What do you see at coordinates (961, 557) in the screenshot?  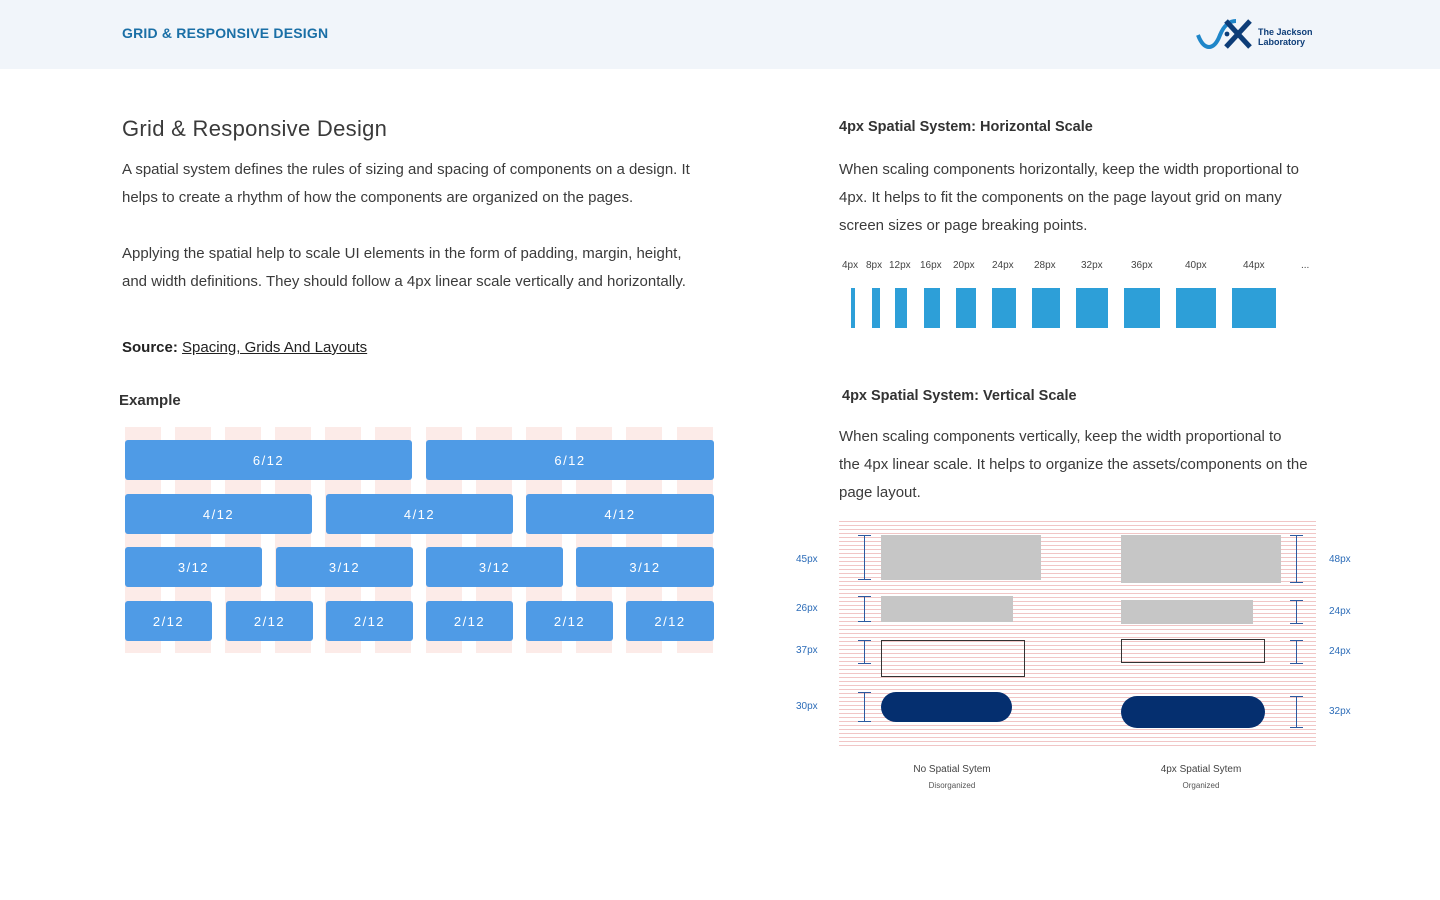 I see `disorganized-gray-block-large` at bounding box center [961, 557].